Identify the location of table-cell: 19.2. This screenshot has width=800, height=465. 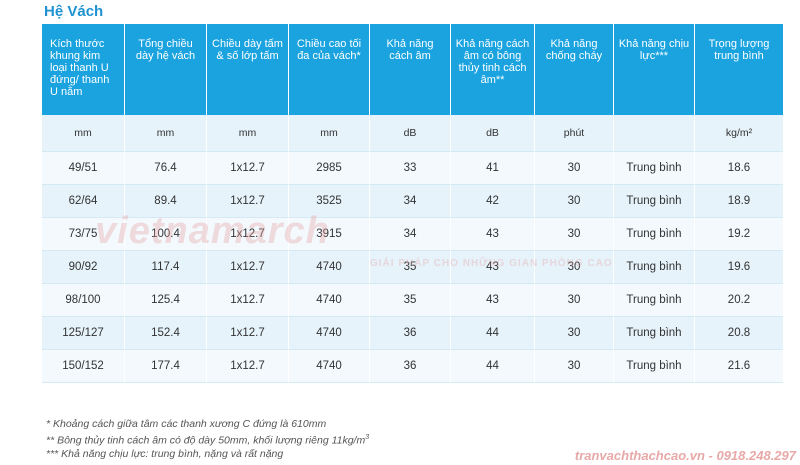
(739, 234).